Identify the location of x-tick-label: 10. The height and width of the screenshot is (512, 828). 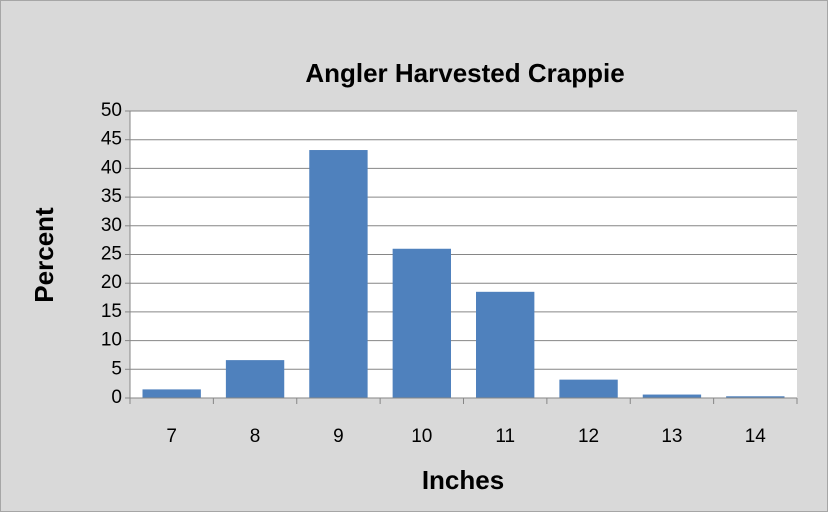
(421, 436).